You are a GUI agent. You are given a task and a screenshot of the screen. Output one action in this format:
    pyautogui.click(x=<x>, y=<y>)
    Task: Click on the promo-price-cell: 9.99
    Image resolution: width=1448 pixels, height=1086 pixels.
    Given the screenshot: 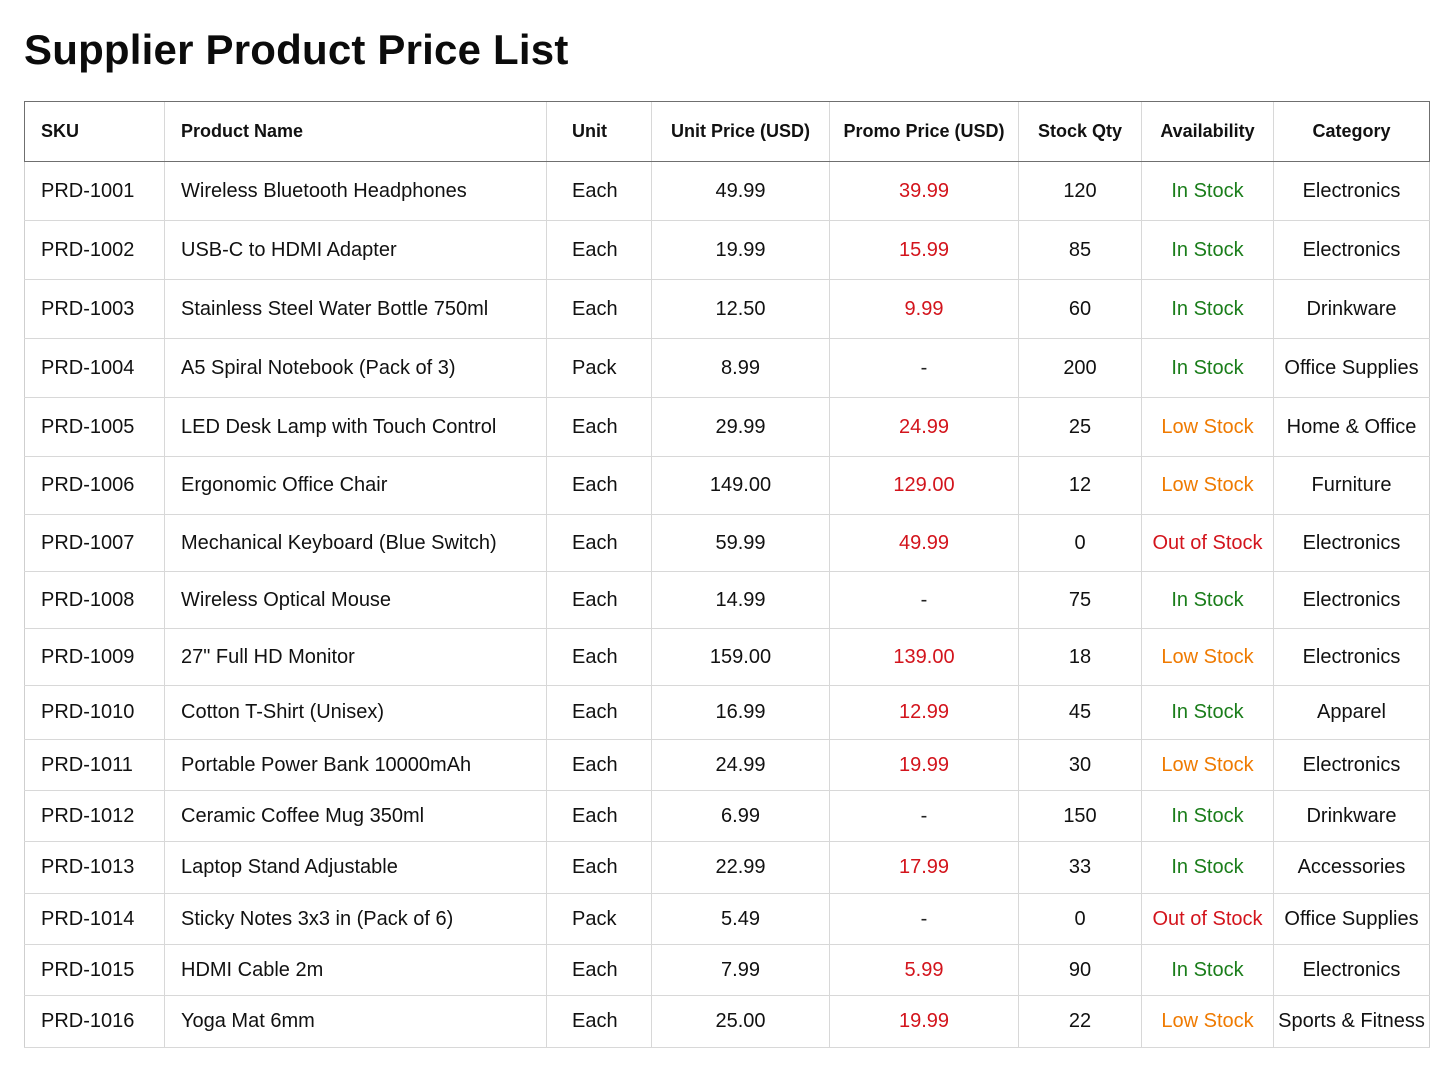 What is the action you would take?
    pyautogui.click(x=924, y=309)
    